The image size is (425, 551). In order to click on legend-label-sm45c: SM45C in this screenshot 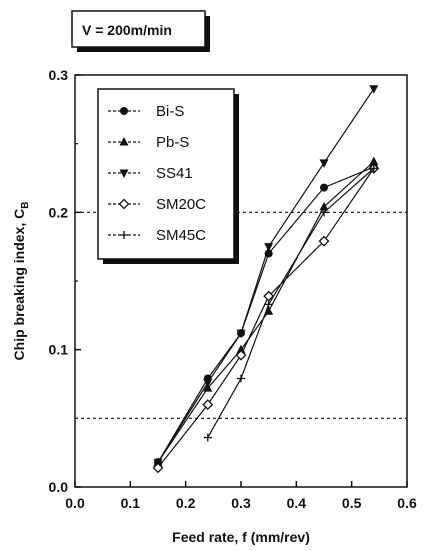, I will do `click(181, 235)`.